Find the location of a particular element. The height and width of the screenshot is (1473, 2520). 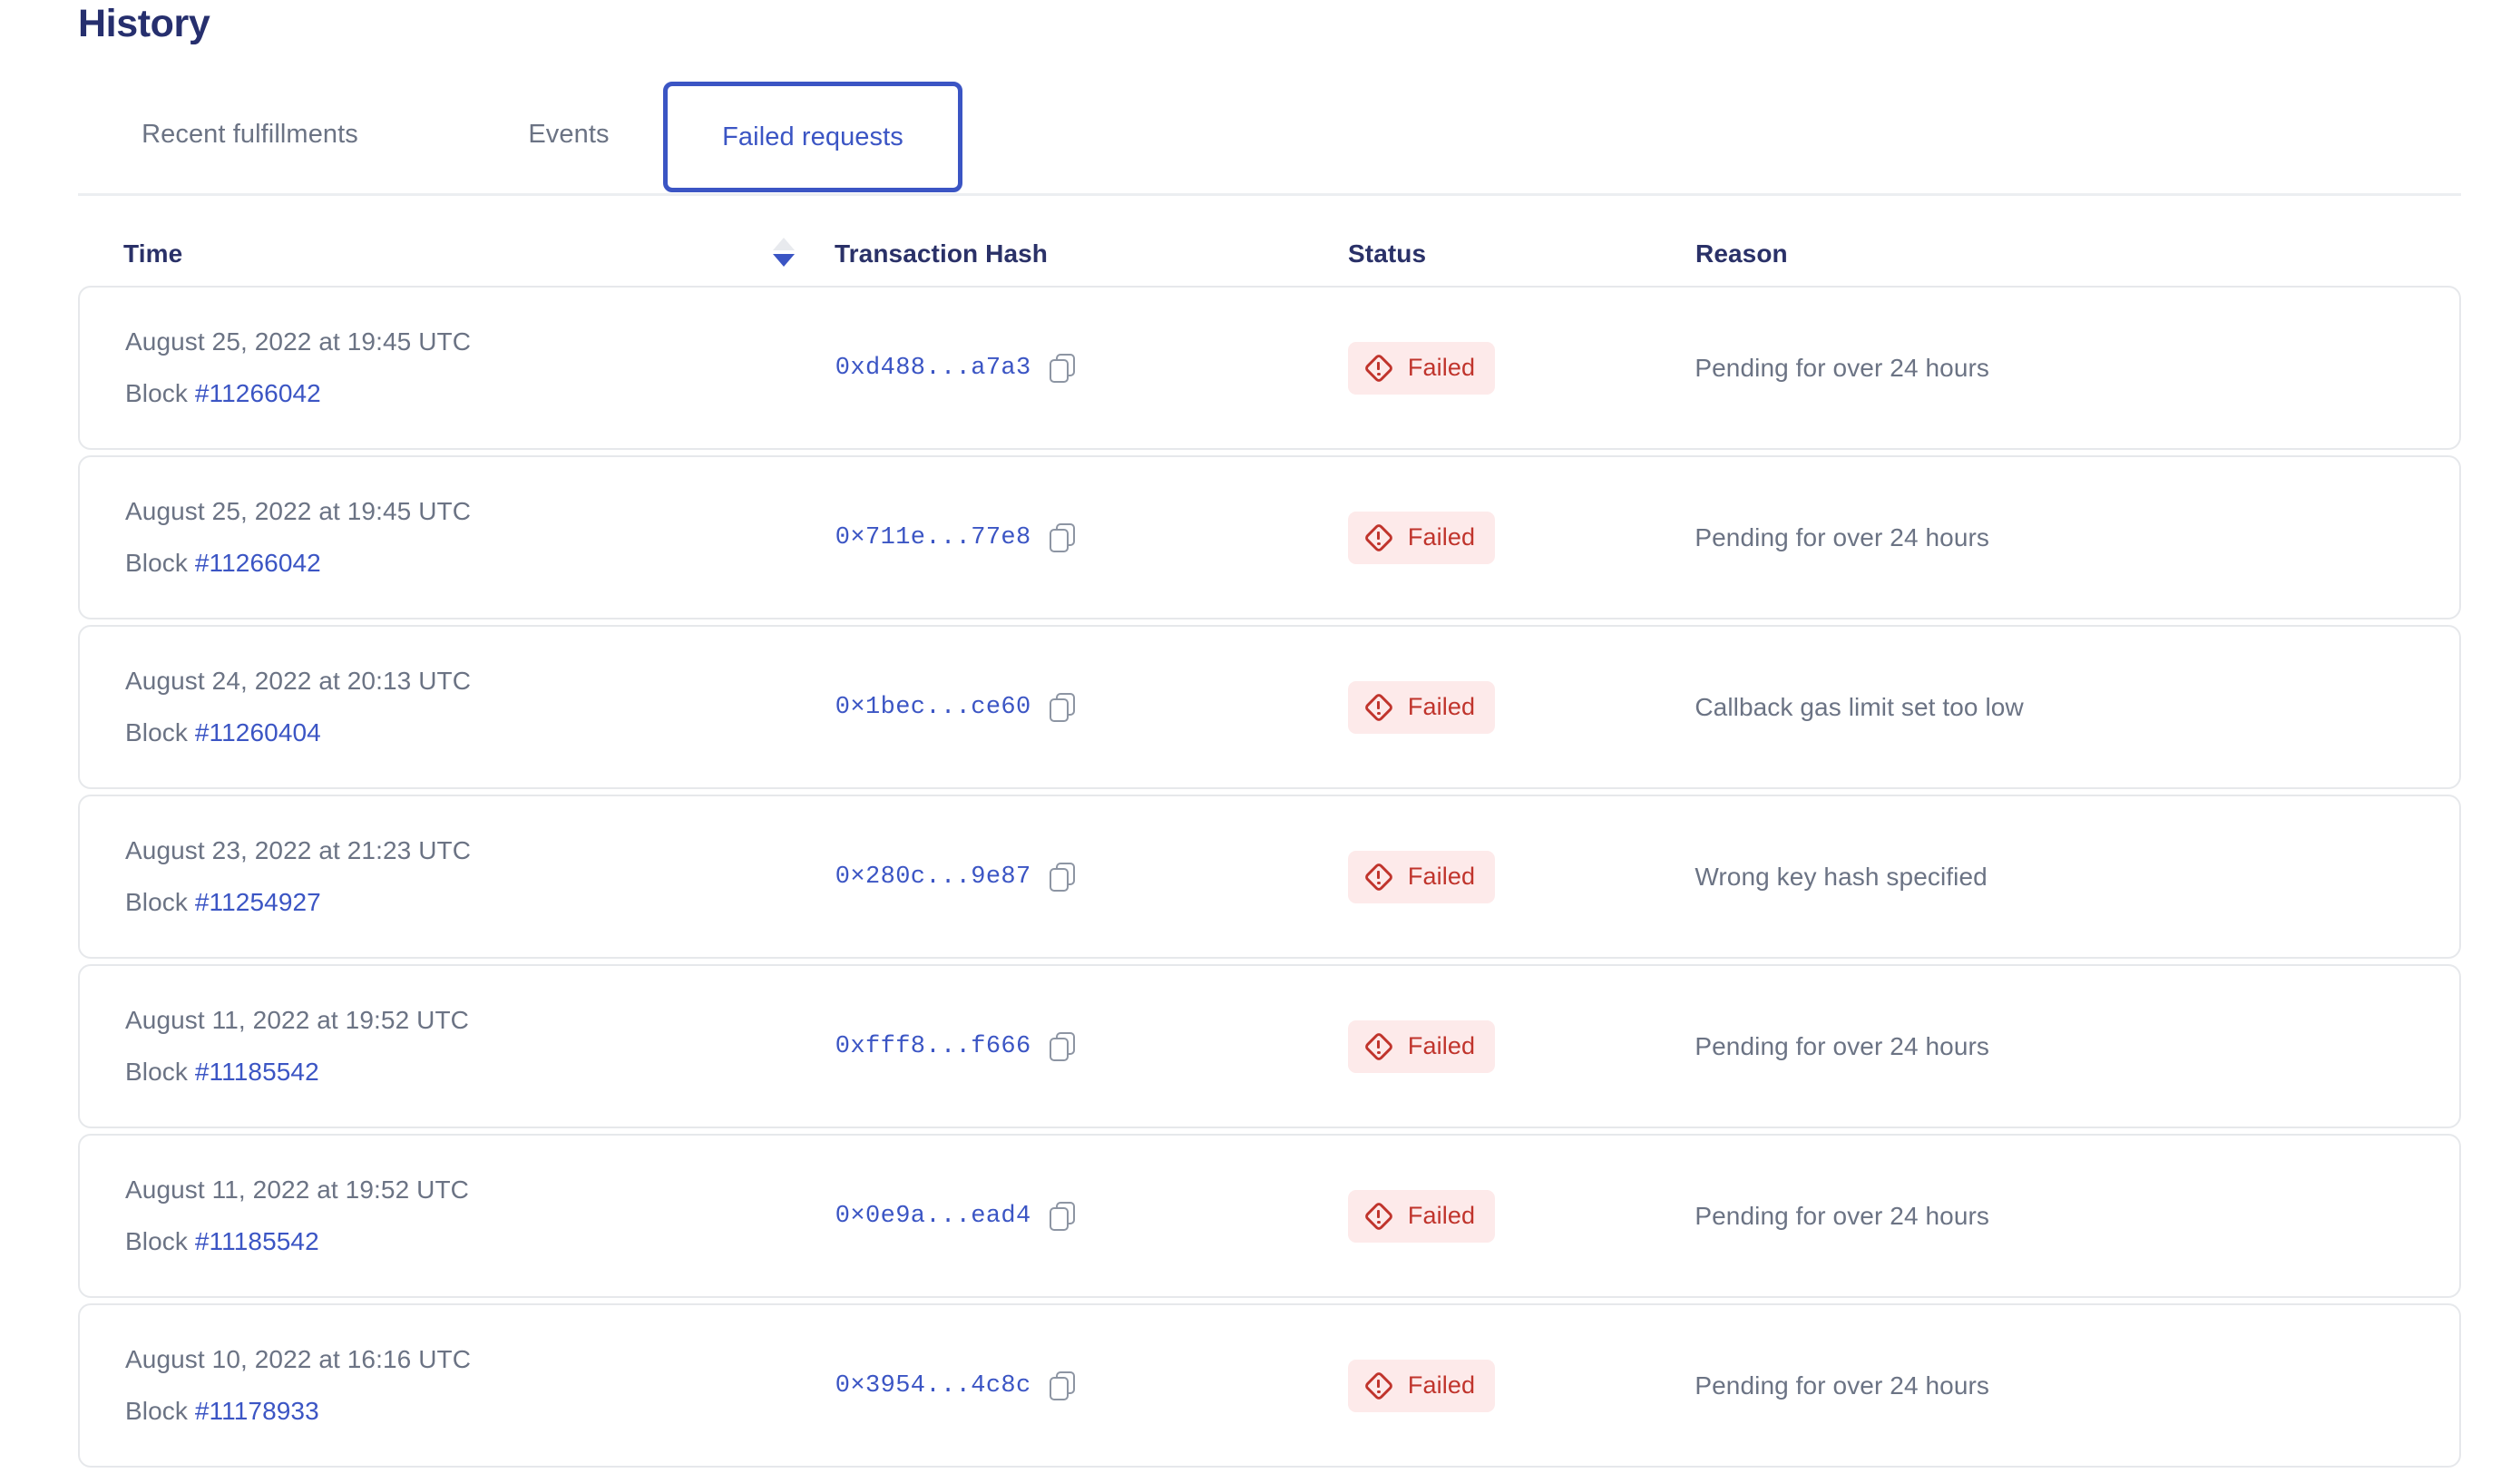

column-header-transaction-hash: Transaction Hash is located at coordinates (942, 254).